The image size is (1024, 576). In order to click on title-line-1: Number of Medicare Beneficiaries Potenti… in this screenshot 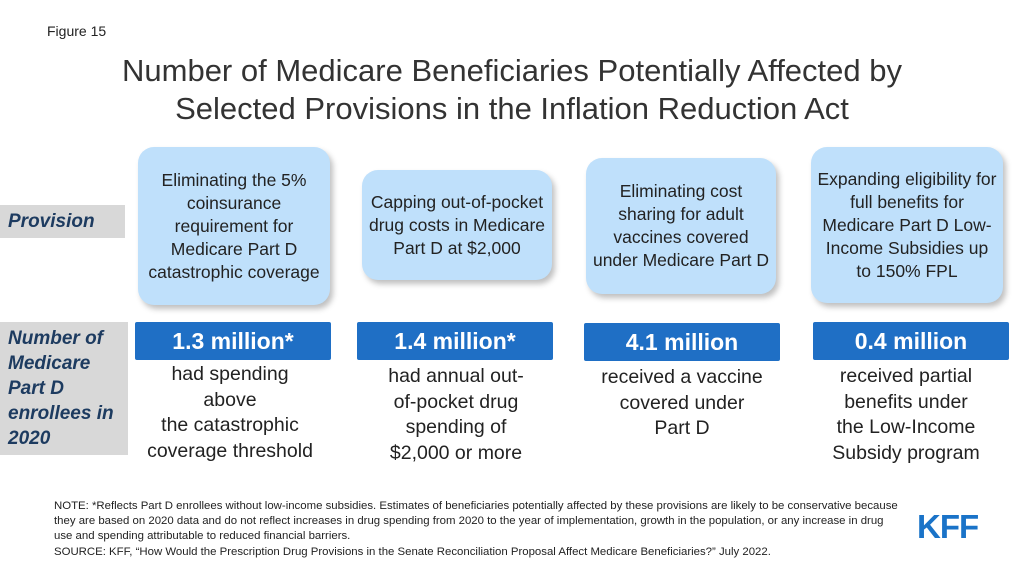, I will do `click(512, 70)`.